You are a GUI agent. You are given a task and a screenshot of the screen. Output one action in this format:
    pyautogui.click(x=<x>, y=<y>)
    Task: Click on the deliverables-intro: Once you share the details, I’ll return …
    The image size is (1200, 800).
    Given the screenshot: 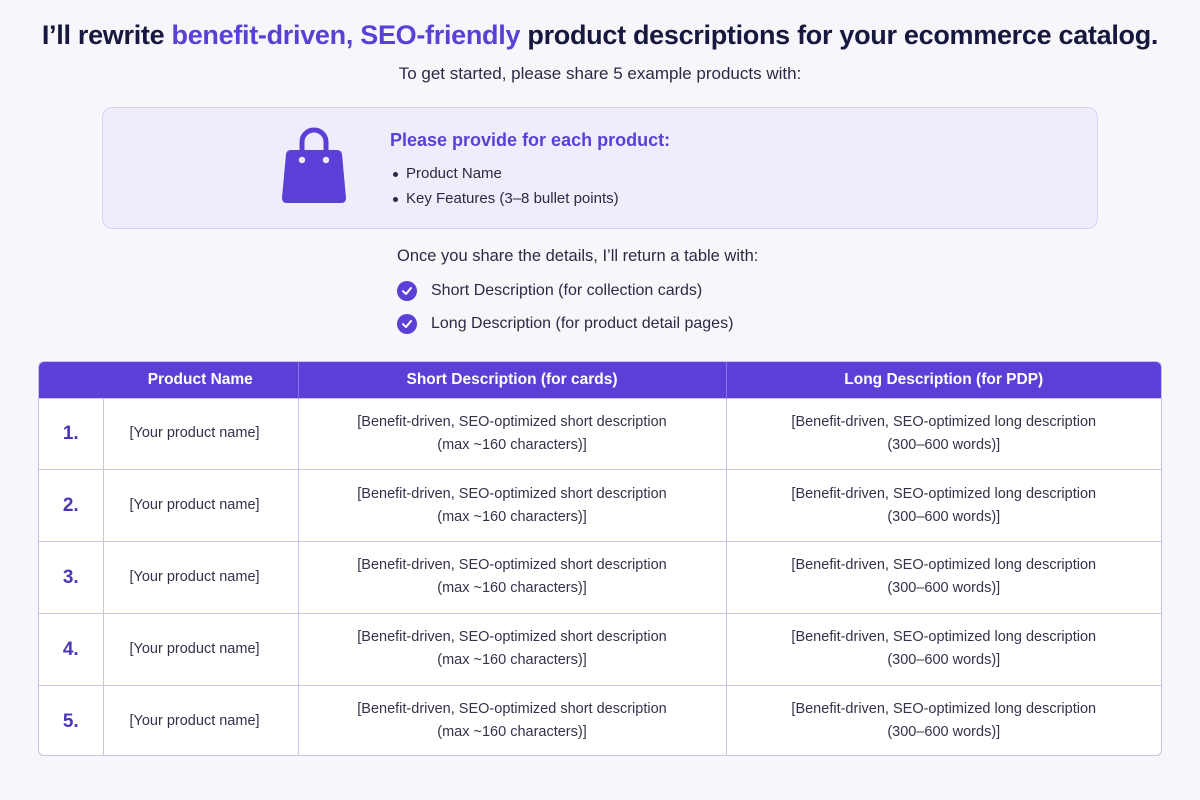 What is the action you would take?
    pyautogui.click(x=578, y=256)
    